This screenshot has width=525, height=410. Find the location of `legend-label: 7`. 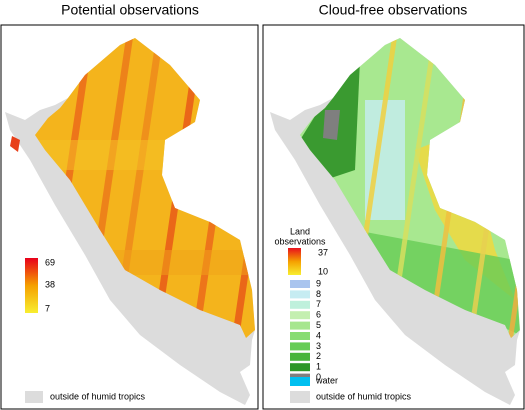

legend-label: 7 is located at coordinates (318, 304).